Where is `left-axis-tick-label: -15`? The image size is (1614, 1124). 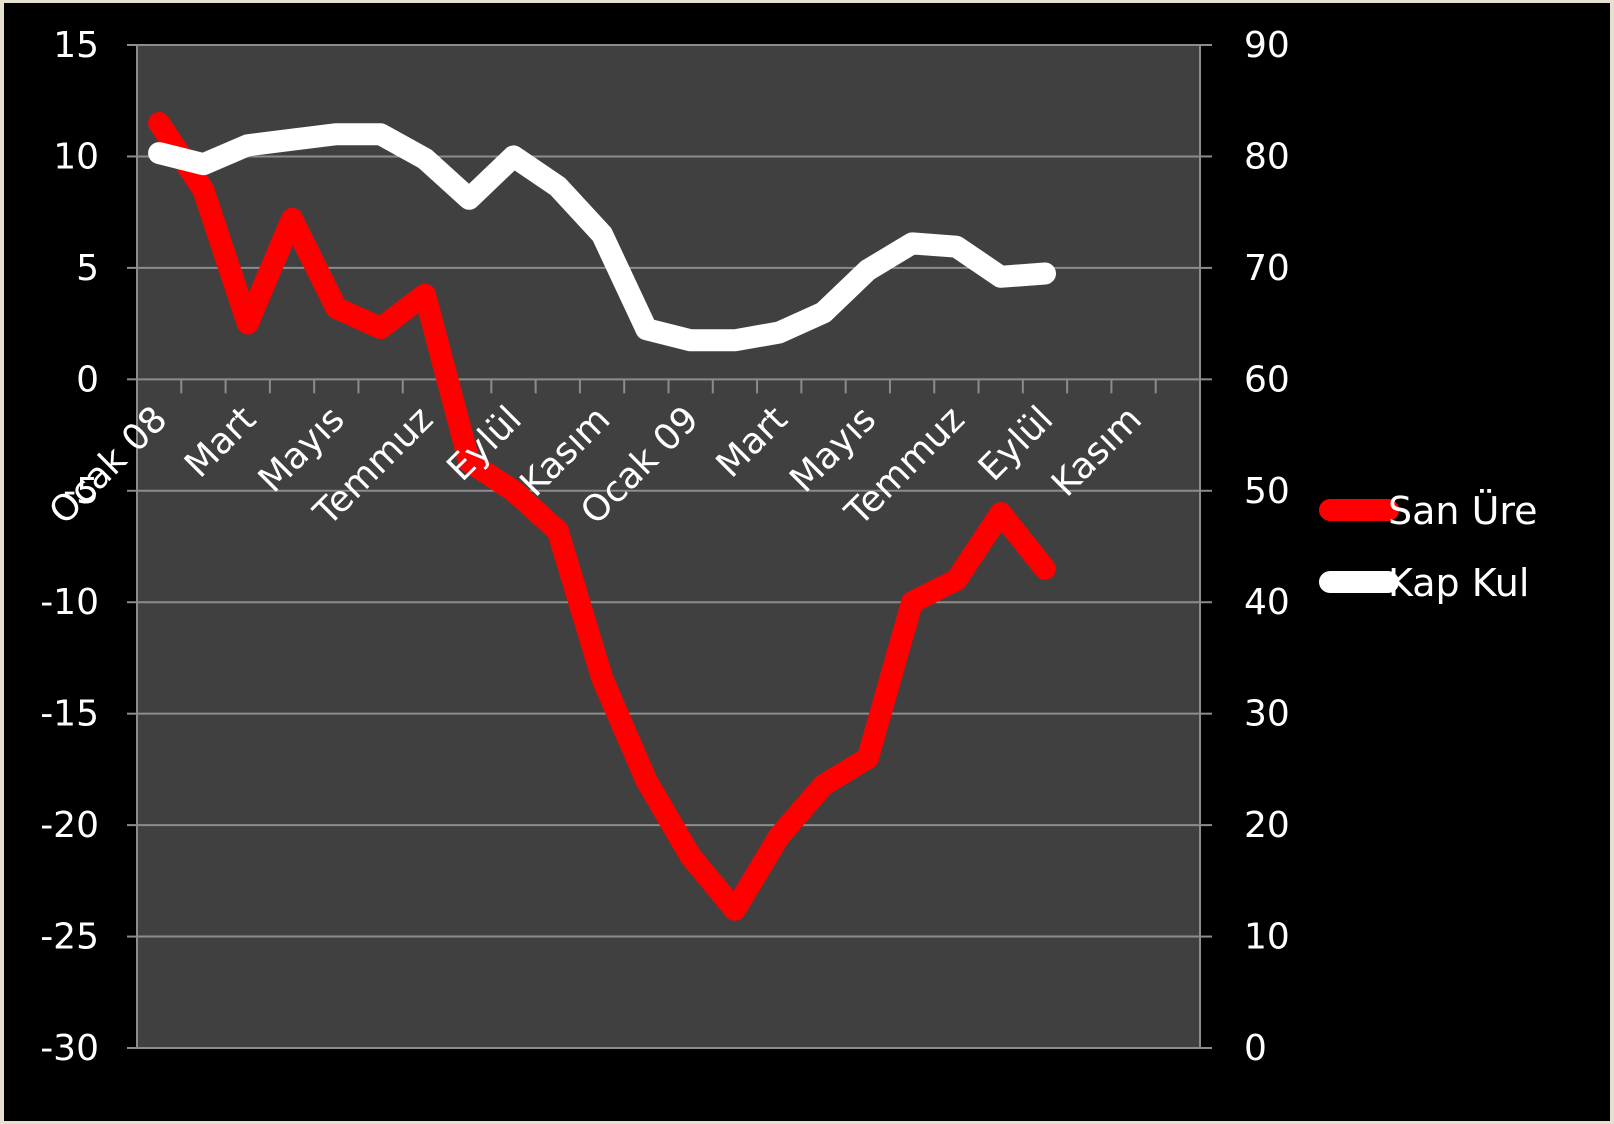 left-axis-tick-label: -15 is located at coordinates (69, 714).